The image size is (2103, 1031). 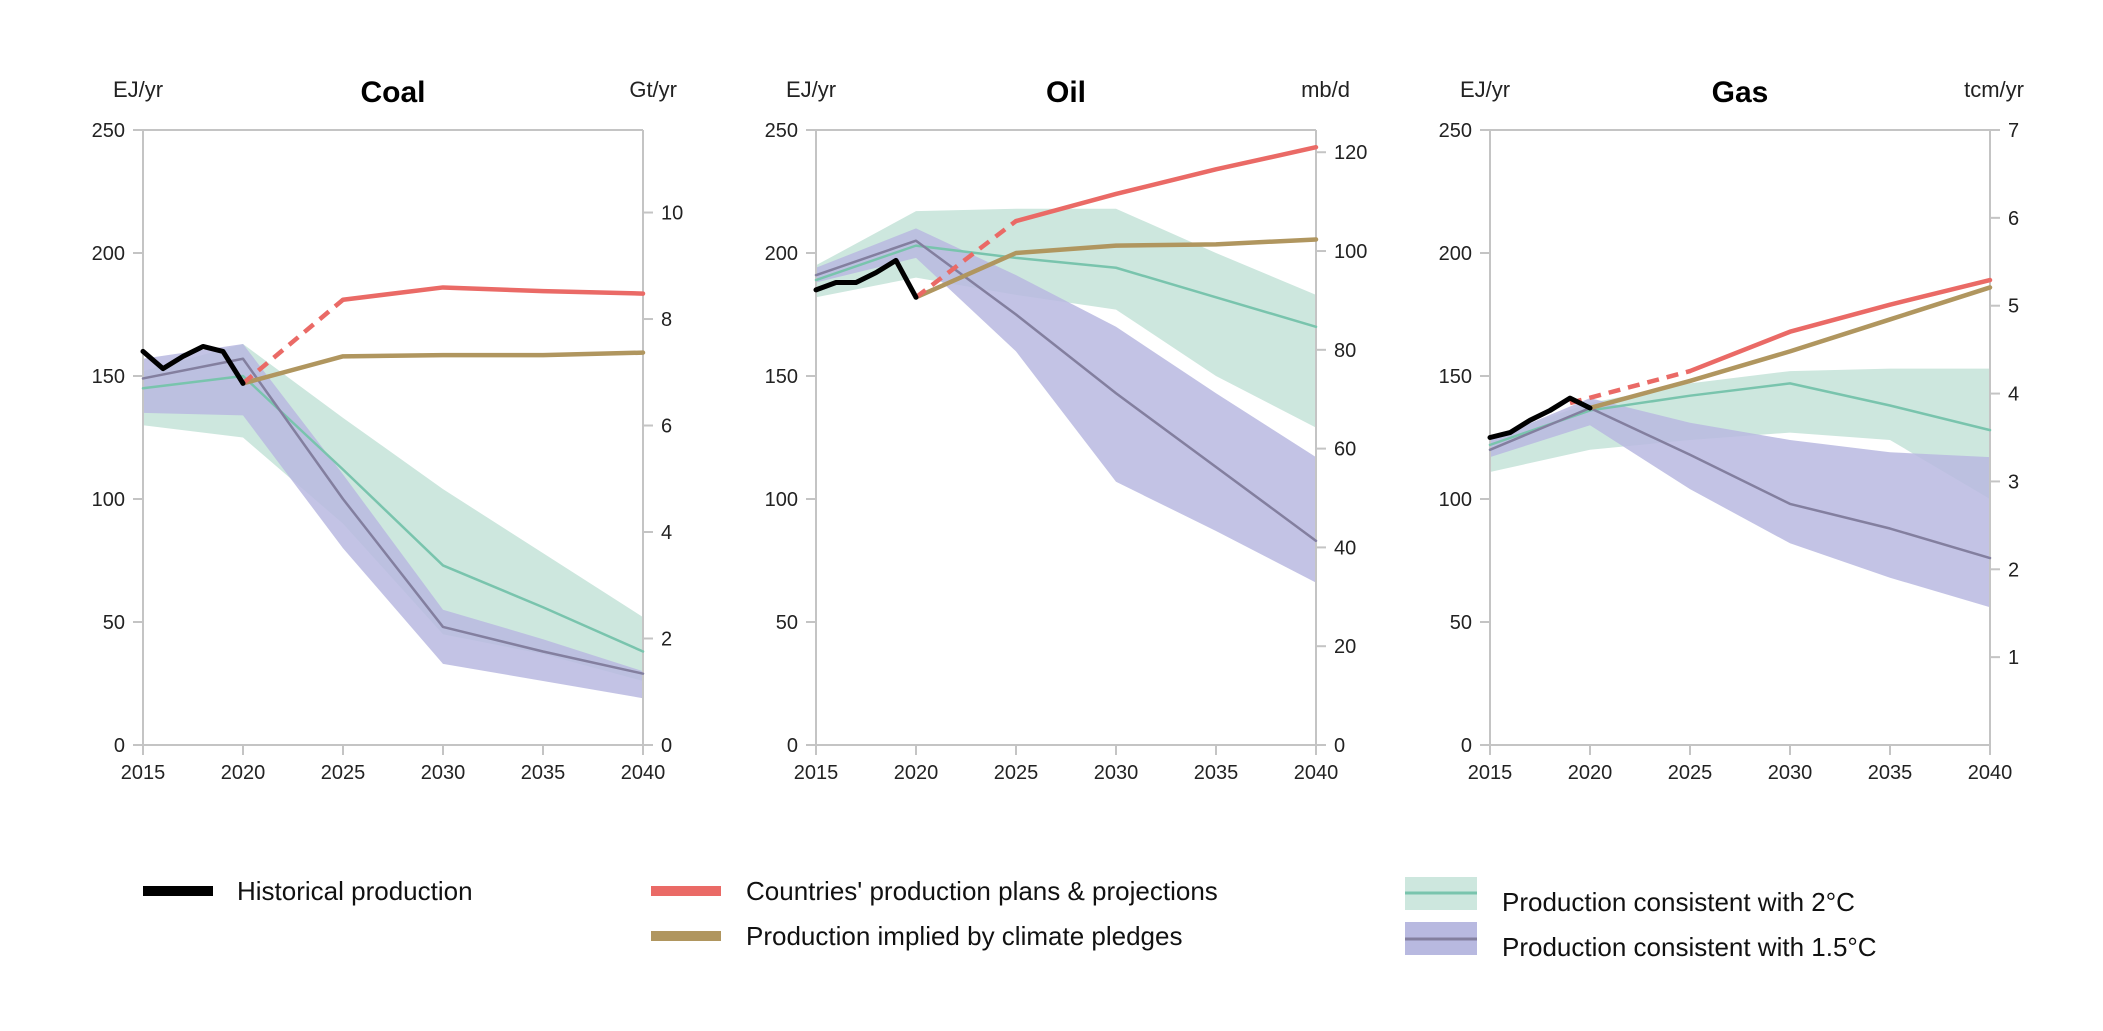 I want to click on oil-right-tick-label: 60, so click(x=1345, y=450).